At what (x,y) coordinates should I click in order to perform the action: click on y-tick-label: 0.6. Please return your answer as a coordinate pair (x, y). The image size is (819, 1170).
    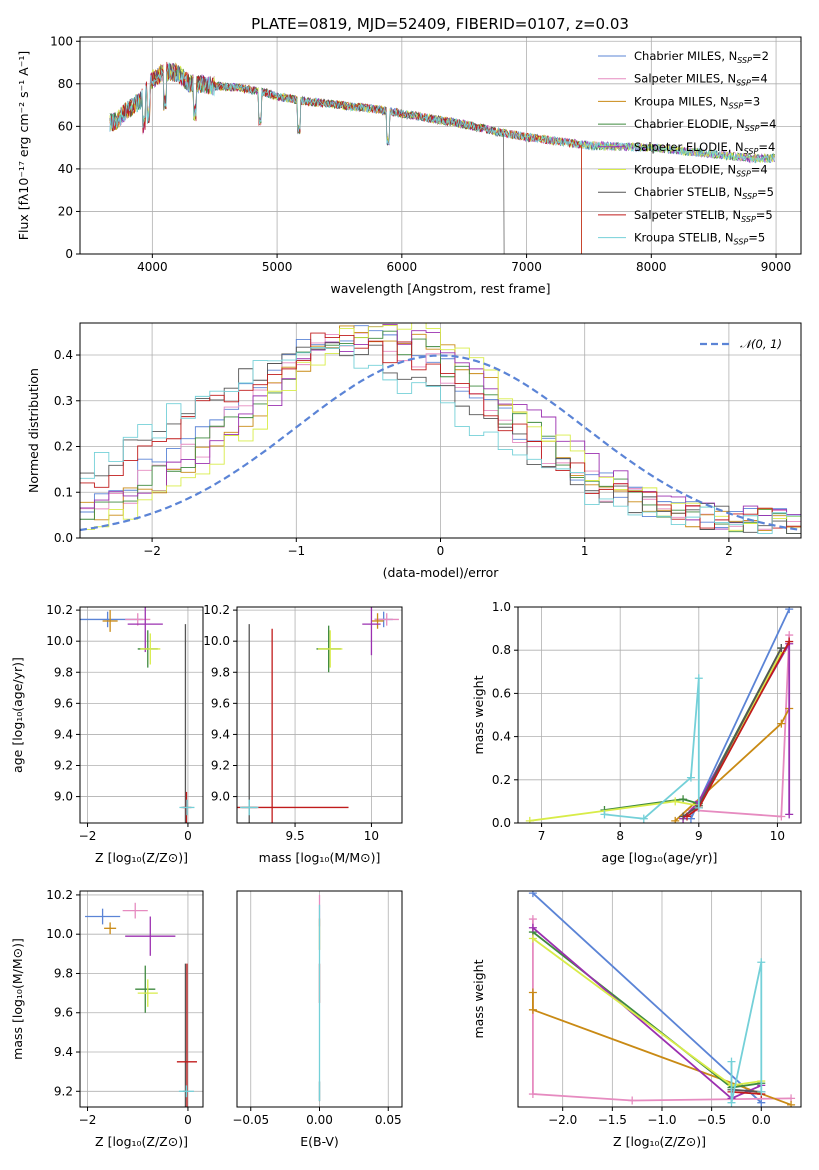
    Looking at the image, I should click on (501, 693).